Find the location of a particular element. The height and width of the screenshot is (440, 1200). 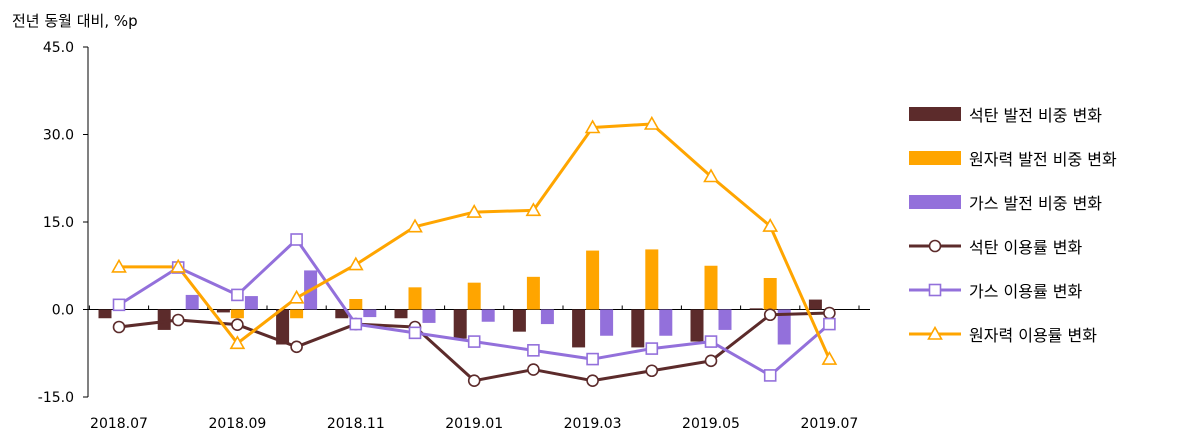

legend-label-gas-utilization: 가스 이용률 변화 is located at coordinates (1026, 291).